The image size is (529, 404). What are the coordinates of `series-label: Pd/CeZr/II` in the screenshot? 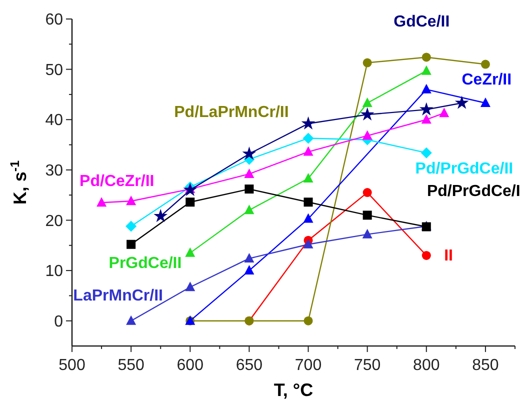 It's located at (117, 181).